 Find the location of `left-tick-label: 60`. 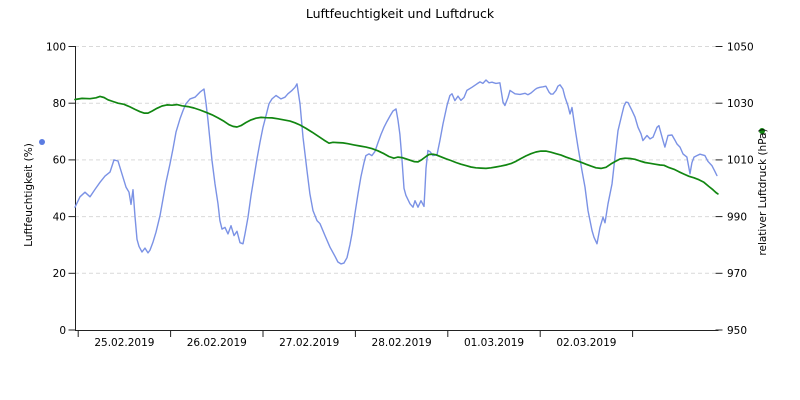

left-tick-label: 60 is located at coordinates (59, 161).